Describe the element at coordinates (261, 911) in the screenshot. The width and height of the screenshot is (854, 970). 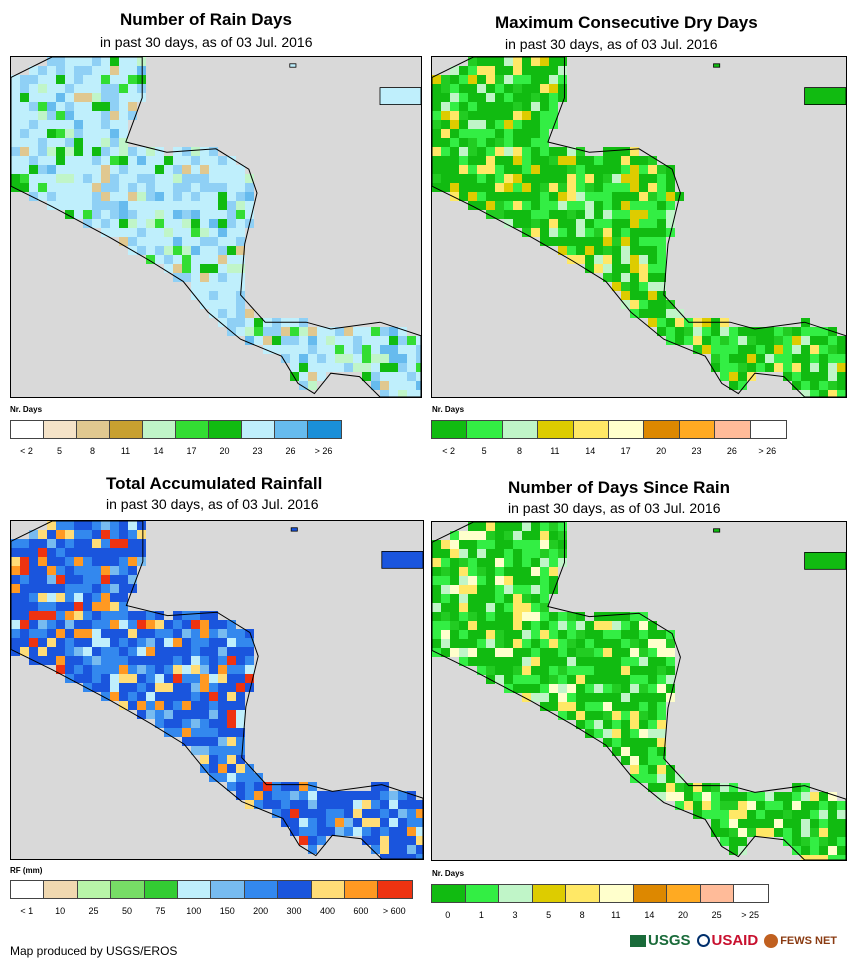
I see `legend-tick-label: 200` at that location.